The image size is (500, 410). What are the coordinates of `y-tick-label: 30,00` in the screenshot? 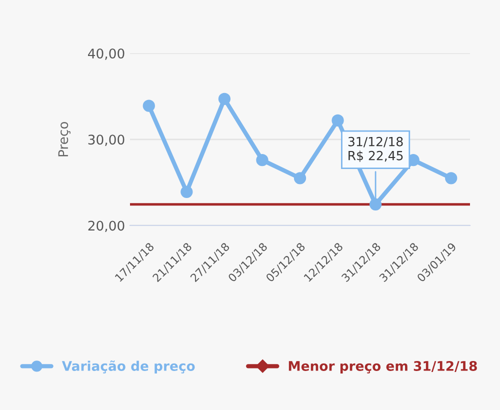 It's located at (106, 140).